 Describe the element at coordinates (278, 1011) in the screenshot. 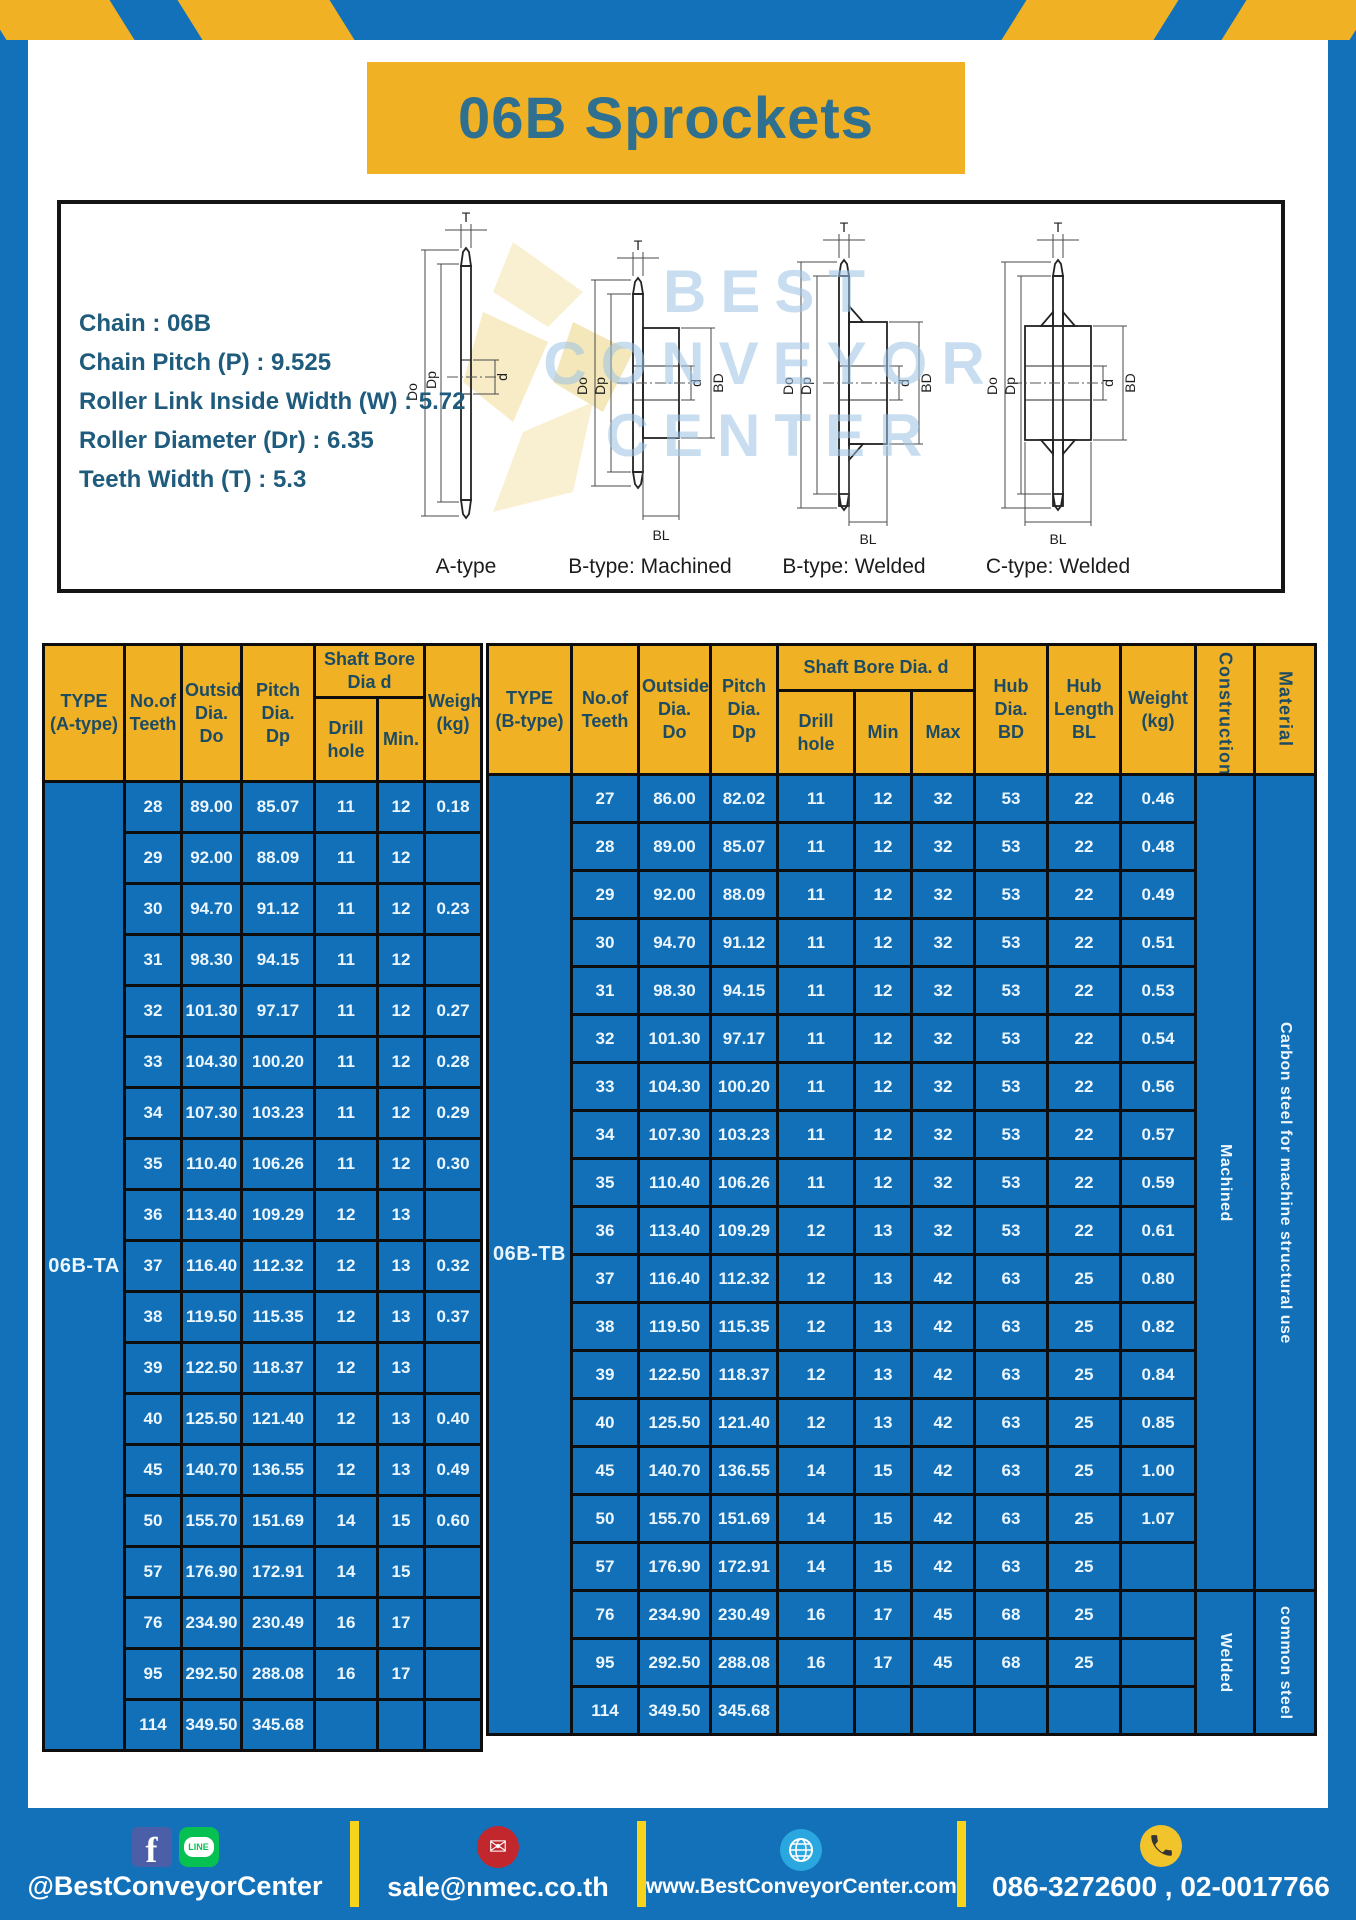

I see `table-cell: 97.17` at that location.